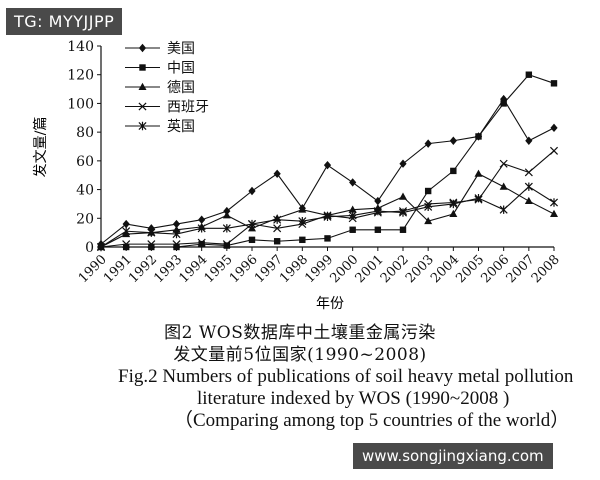  What do you see at coordinates (353, 398) in the screenshot?
I see `caption-en-line-2: literature indexed by WOS (1990~2008 )` at bounding box center [353, 398].